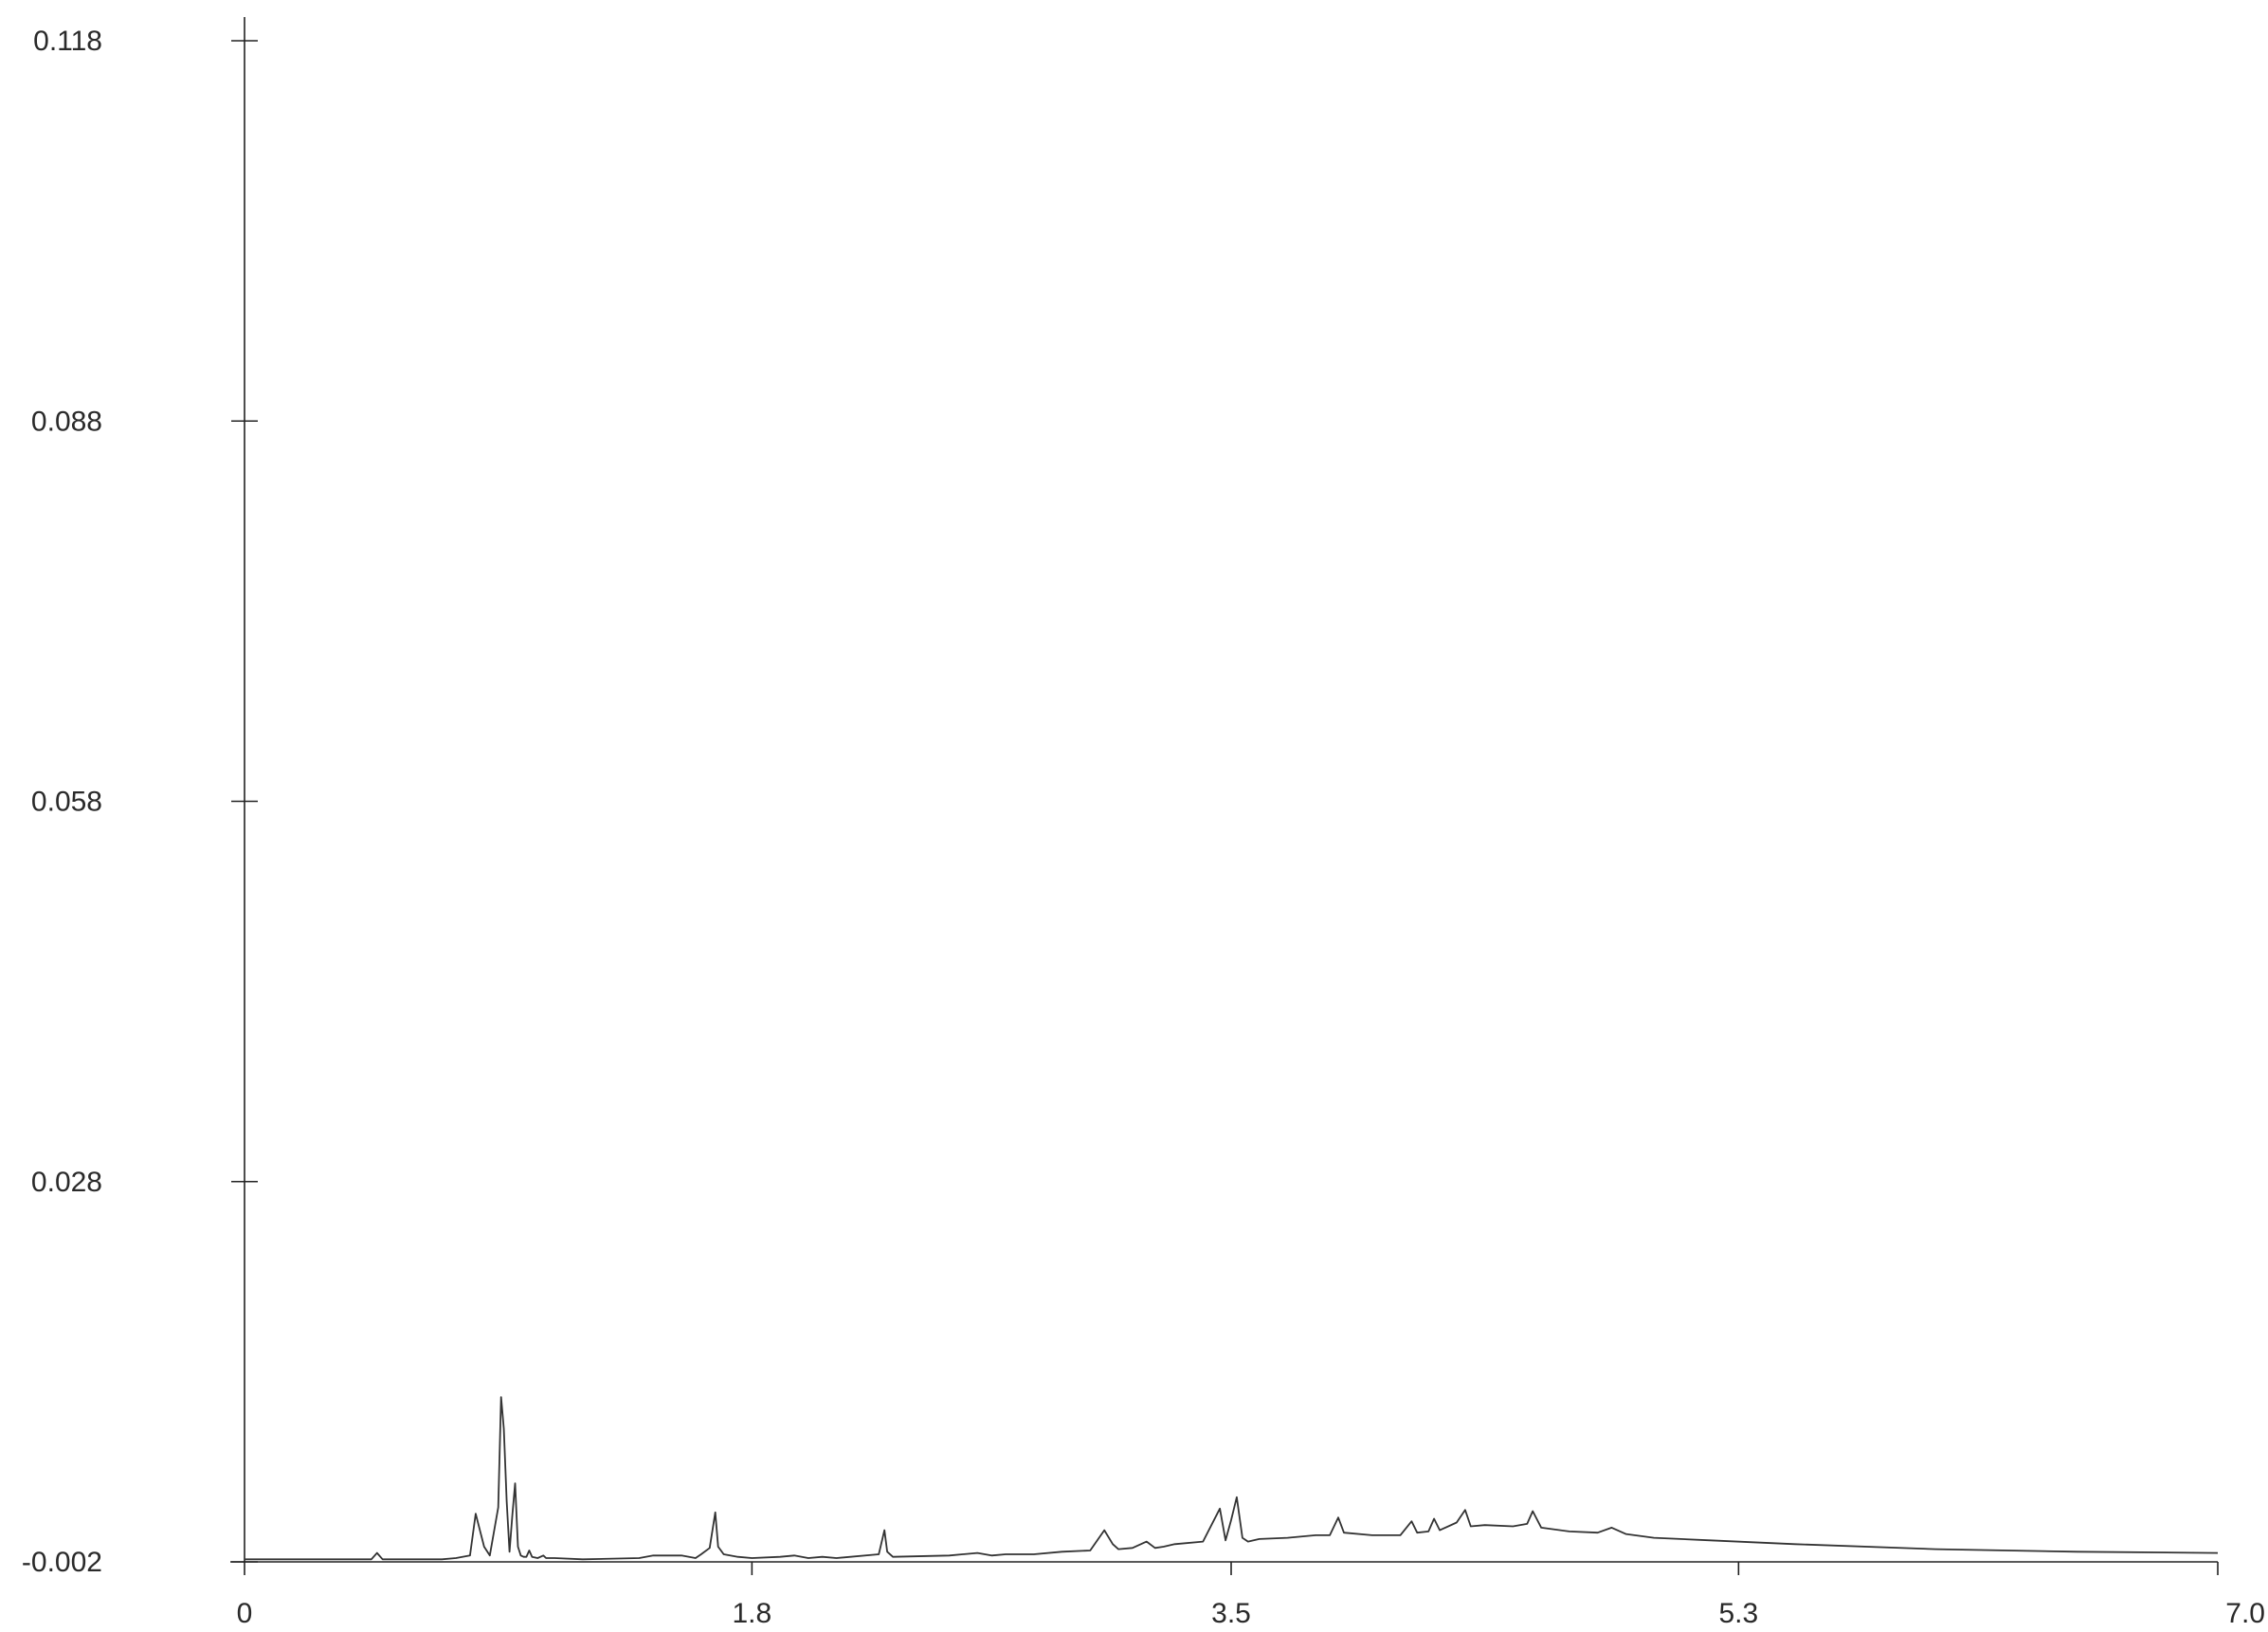 This screenshot has width=2268, height=1632. Describe the element at coordinates (67, 41) in the screenshot. I see `y-tick-label: 0.118` at that location.